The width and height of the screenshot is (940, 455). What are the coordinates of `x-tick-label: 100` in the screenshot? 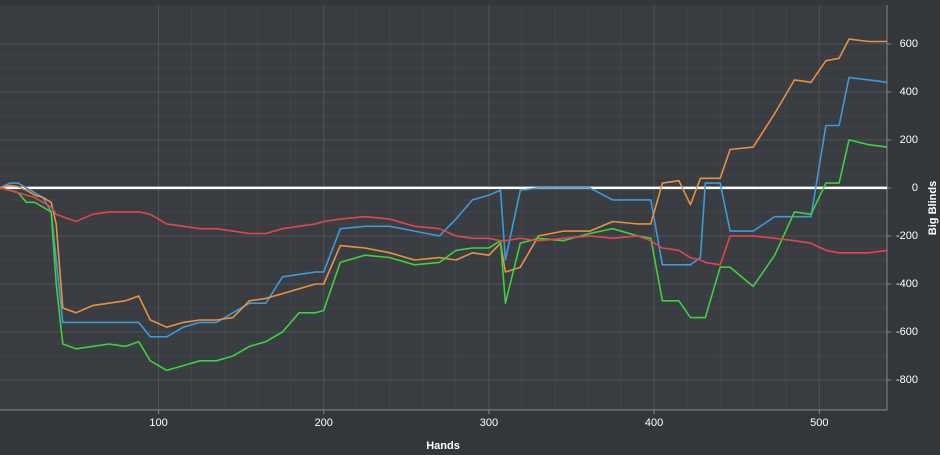 It's located at (158, 423).